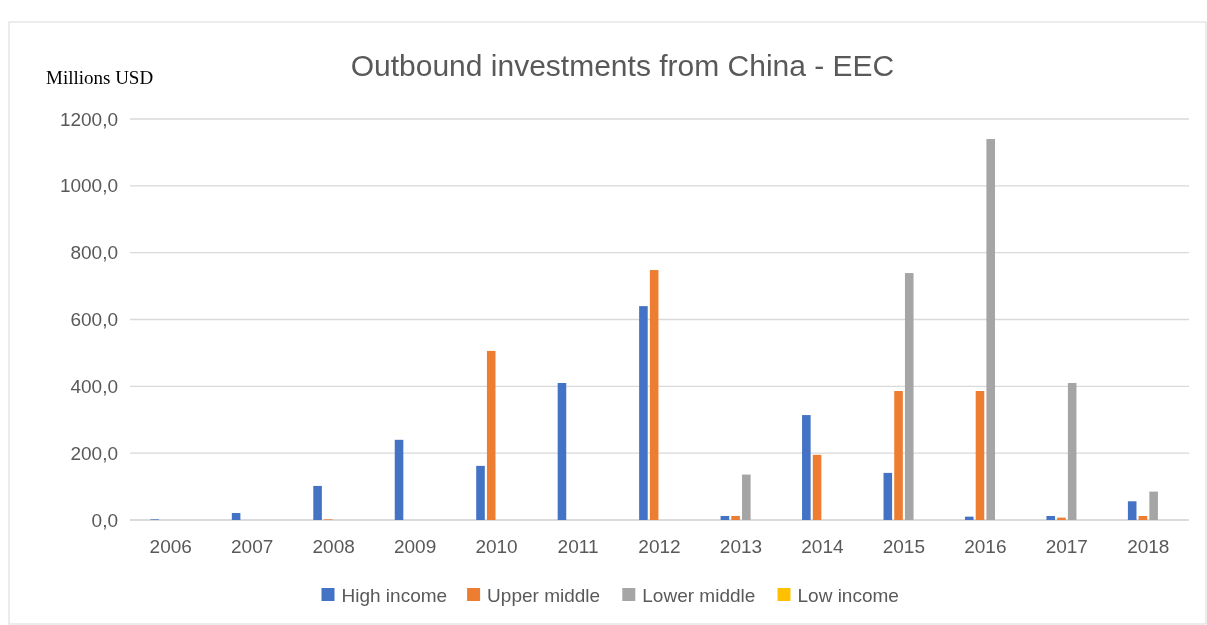  What do you see at coordinates (578, 546) in the screenshot?
I see `x-tick-label: 2011` at bounding box center [578, 546].